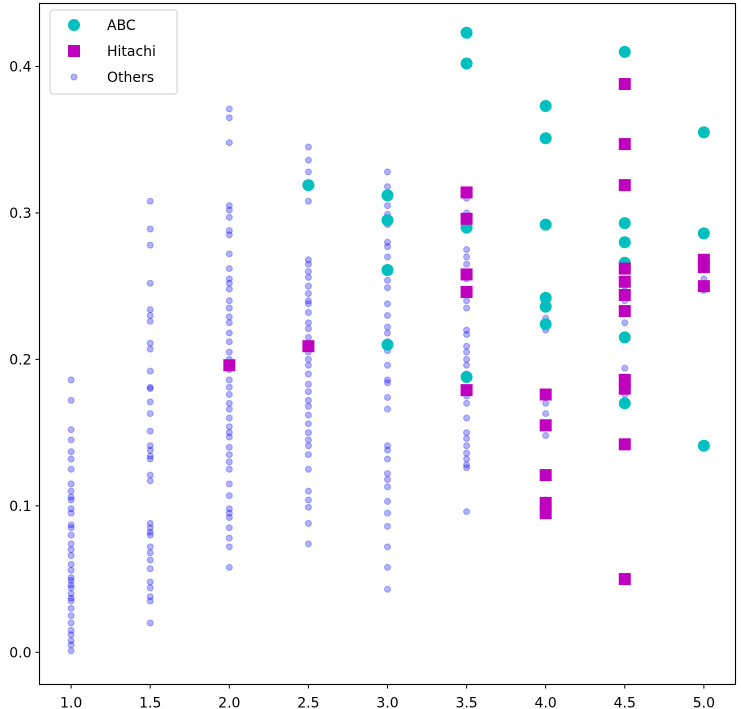 This screenshot has height=709, width=741. What do you see at coordinates (150, 702) in the screenshot?
I see `x-tick-label: 1.5` at bounding box center [150, 702].